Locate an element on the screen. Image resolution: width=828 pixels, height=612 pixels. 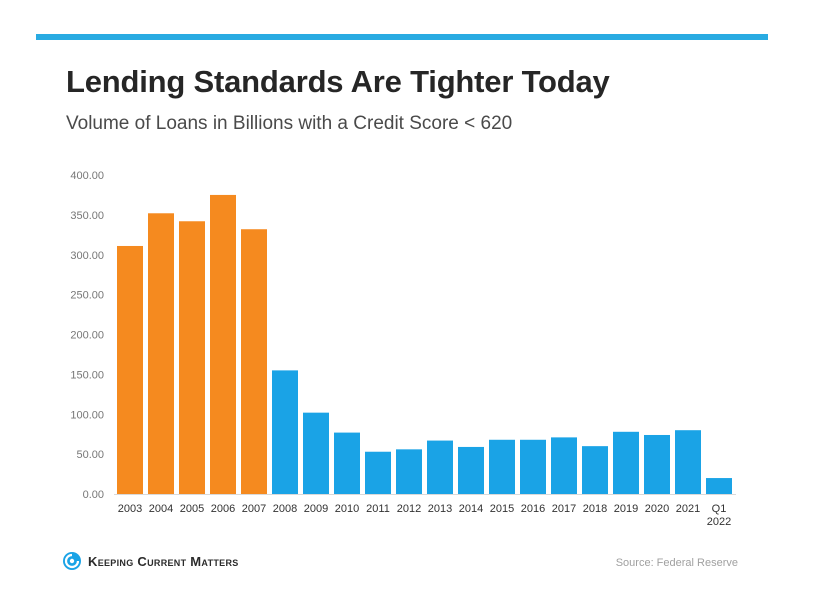
x-tick-label: 2010 is located at coordinates (347, 509).